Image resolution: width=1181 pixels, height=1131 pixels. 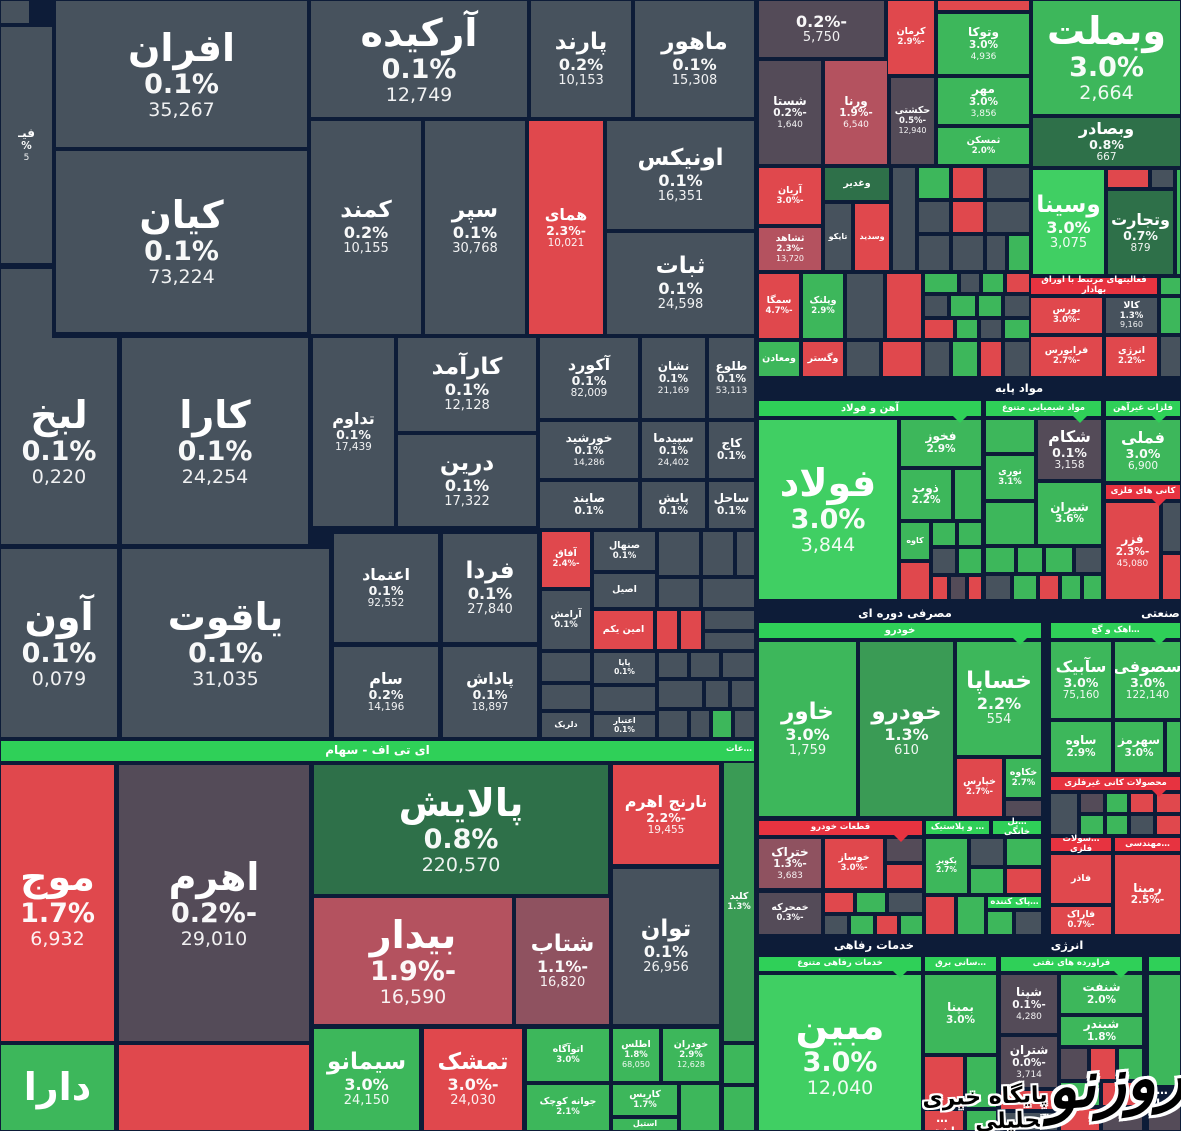 I want to click on treemap-cell: سآبیک 3.0% 75,160, so click(x=1081, y=680).